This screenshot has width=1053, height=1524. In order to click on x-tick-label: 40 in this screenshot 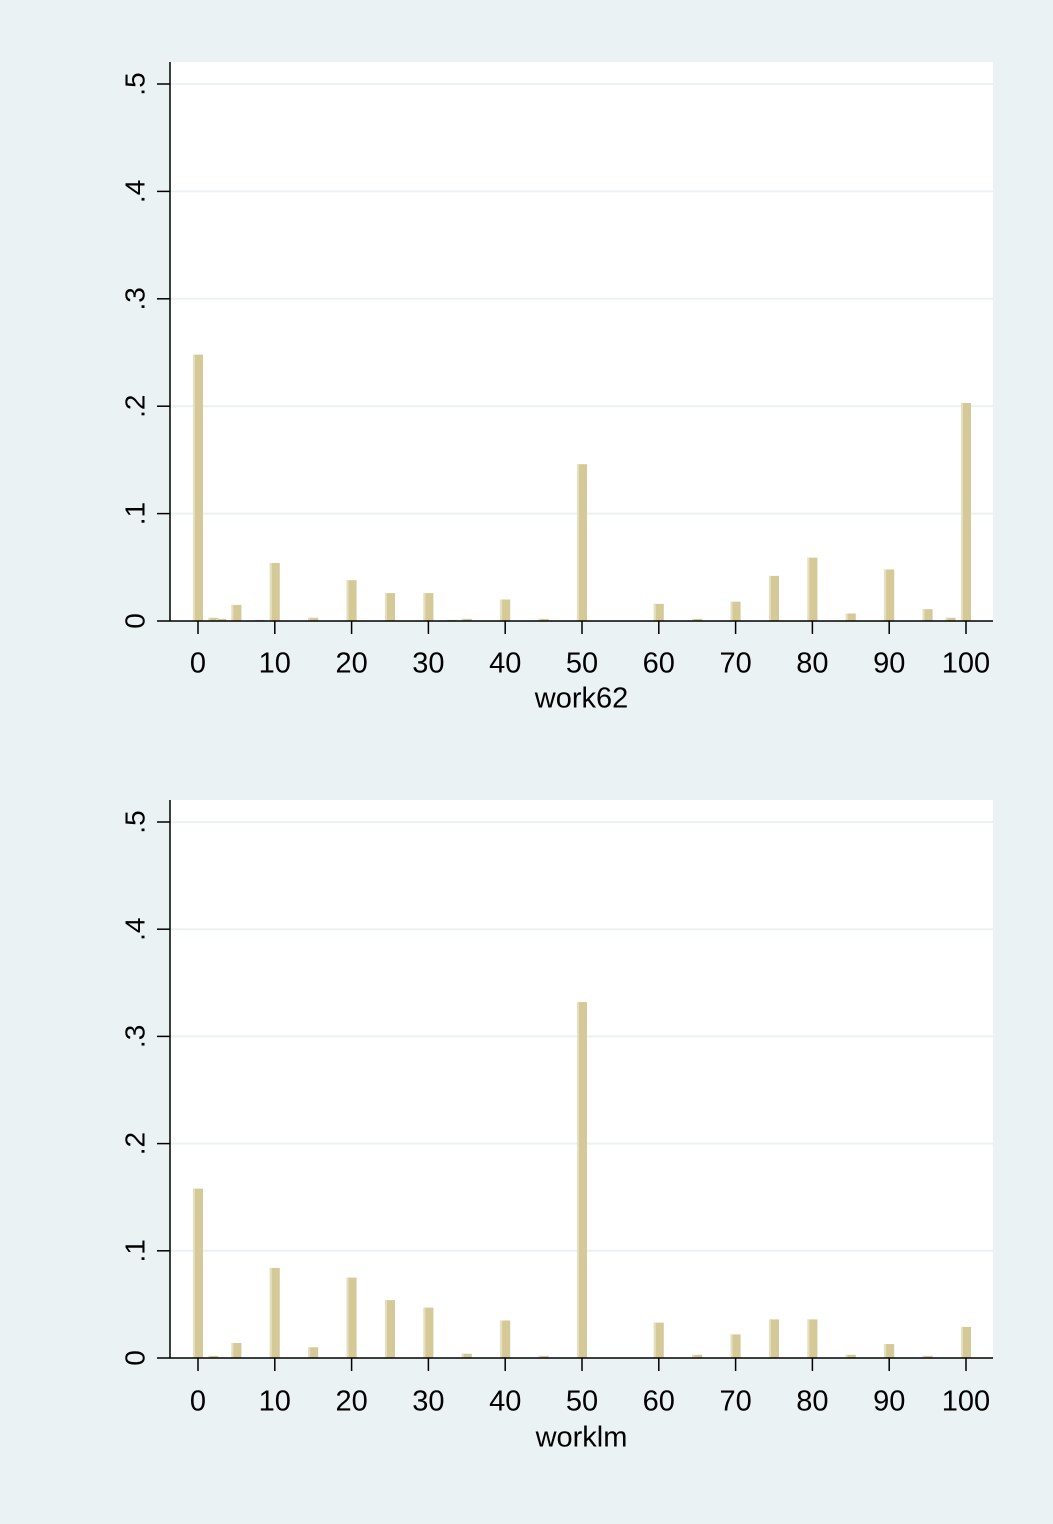, I will do `click(505, 664)`.